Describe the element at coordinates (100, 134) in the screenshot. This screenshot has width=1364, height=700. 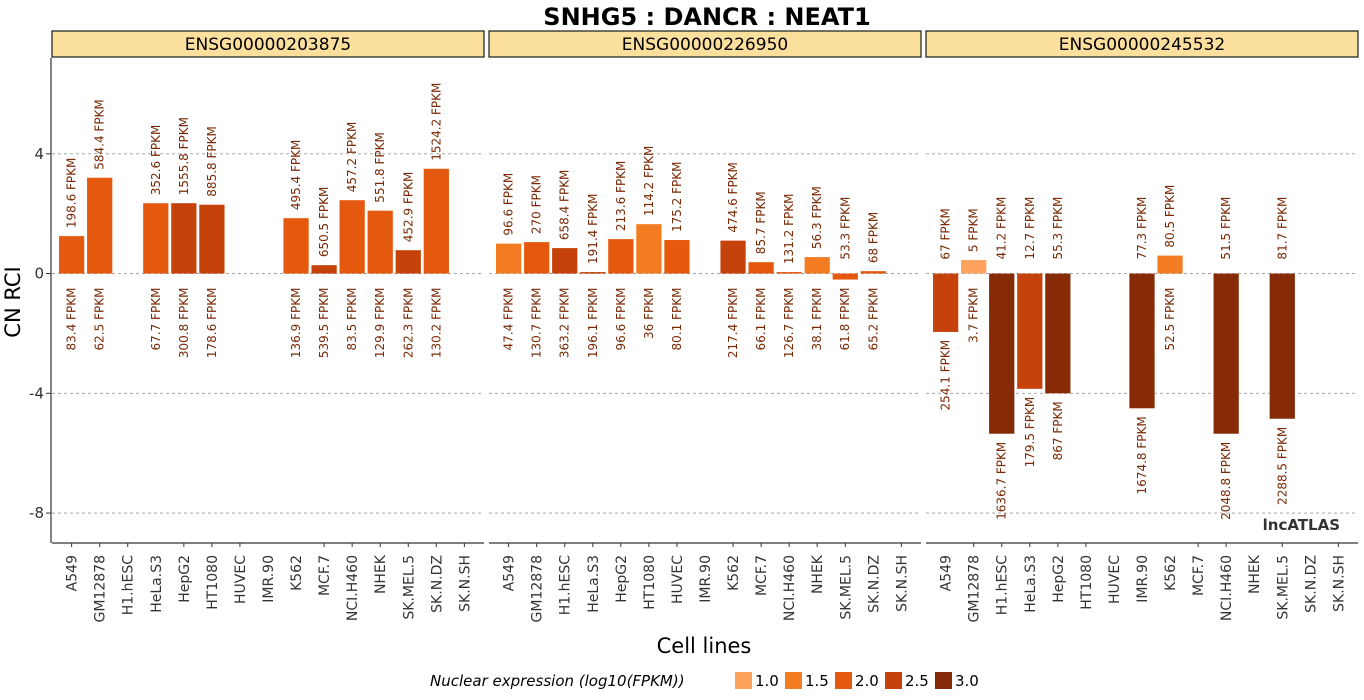
I see `cytoplasm-label: 584.4 FPKM` at that location.